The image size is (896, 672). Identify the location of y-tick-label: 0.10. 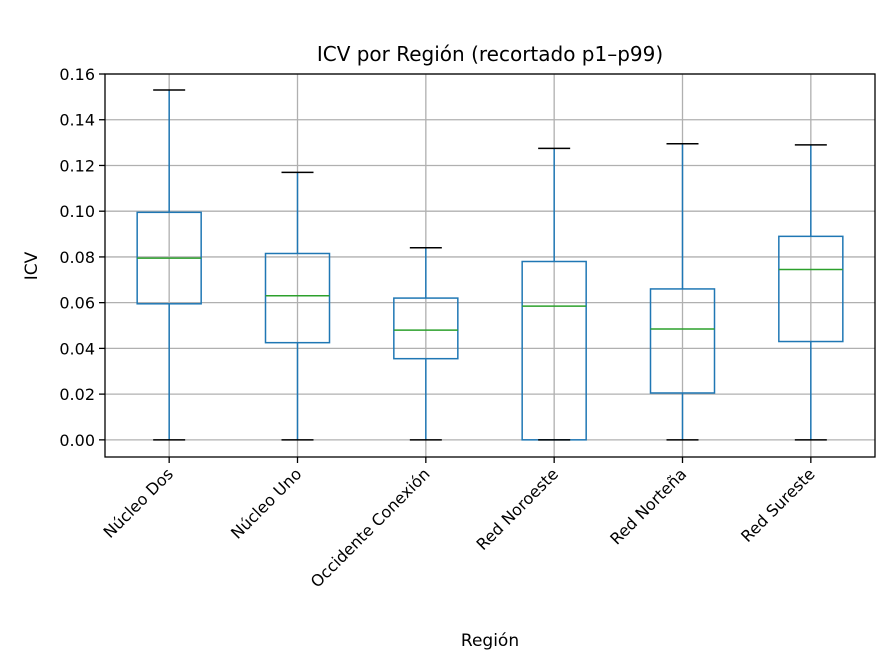
(77, 211).